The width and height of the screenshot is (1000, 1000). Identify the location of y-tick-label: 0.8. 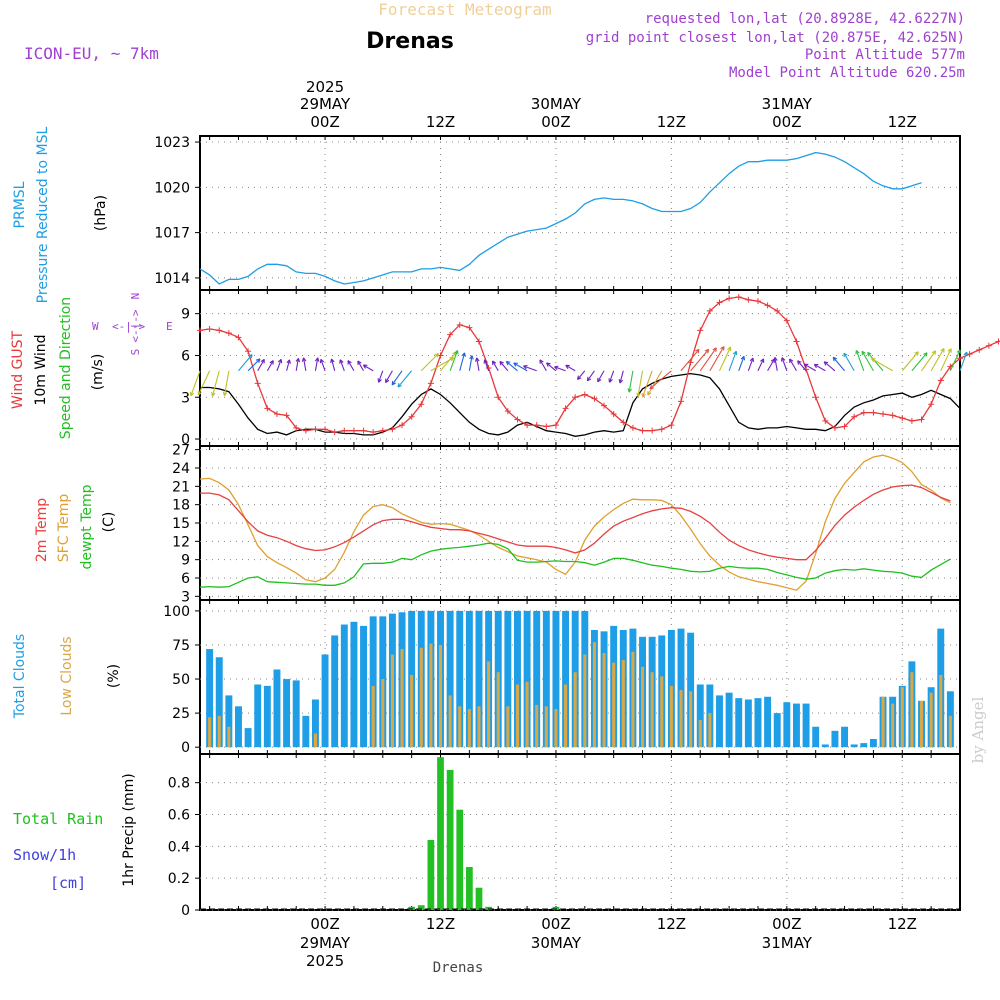
(179, 784).